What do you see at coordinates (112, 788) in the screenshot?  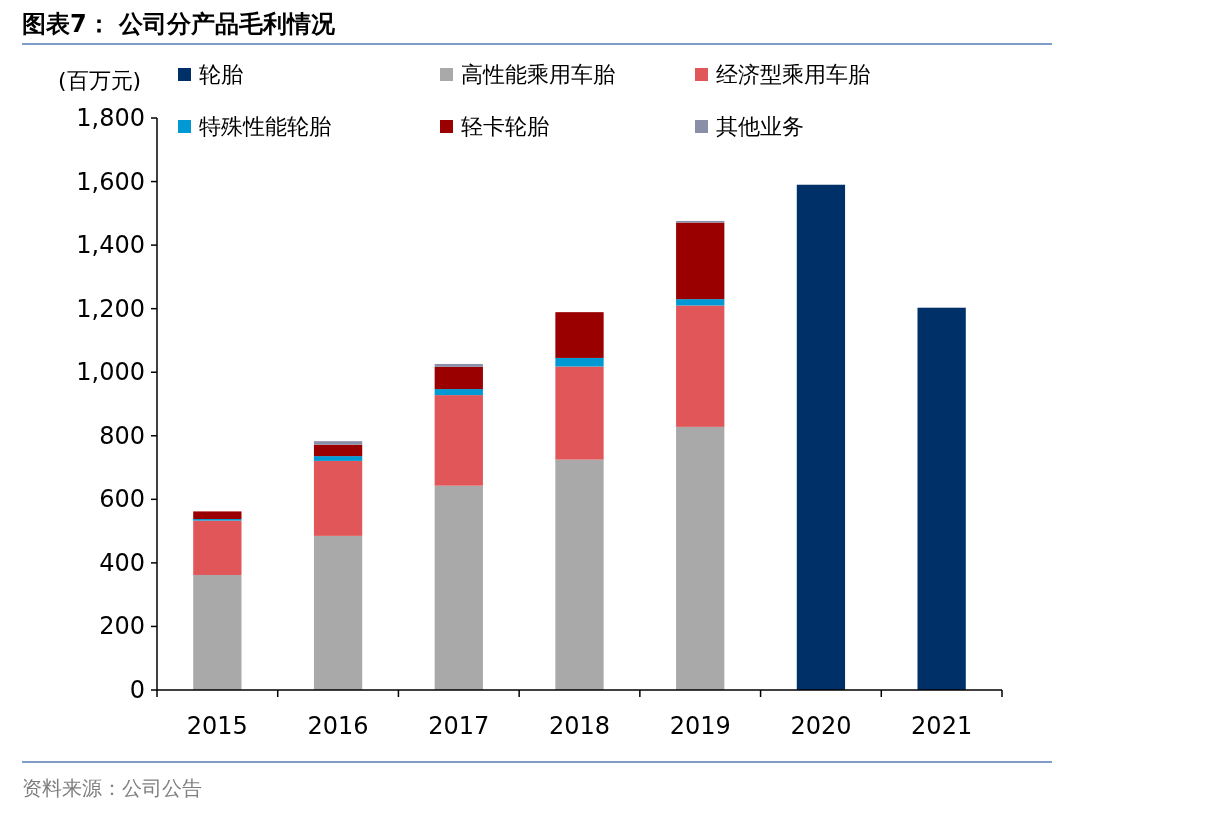 I see `text: 资料来源：公司公告` at bounding box center [112, 788].